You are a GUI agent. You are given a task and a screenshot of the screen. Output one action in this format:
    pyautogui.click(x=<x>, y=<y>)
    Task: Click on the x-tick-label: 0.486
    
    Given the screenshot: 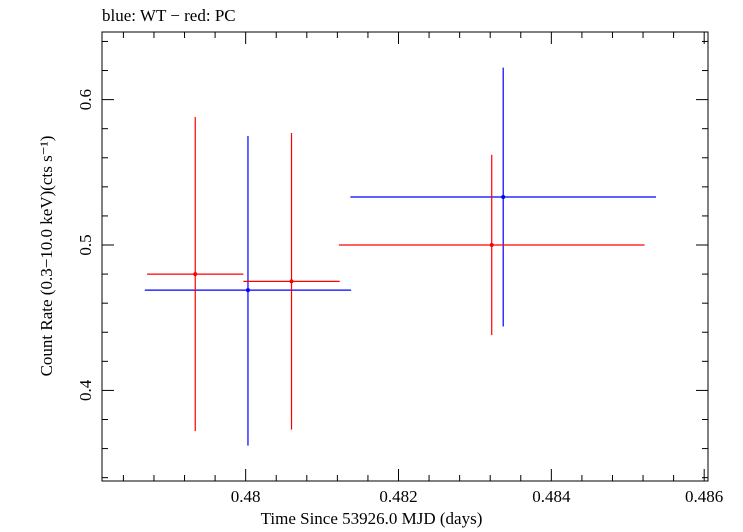 What is the action you would take?
    pyautogui.click(x=704, y=496)
    